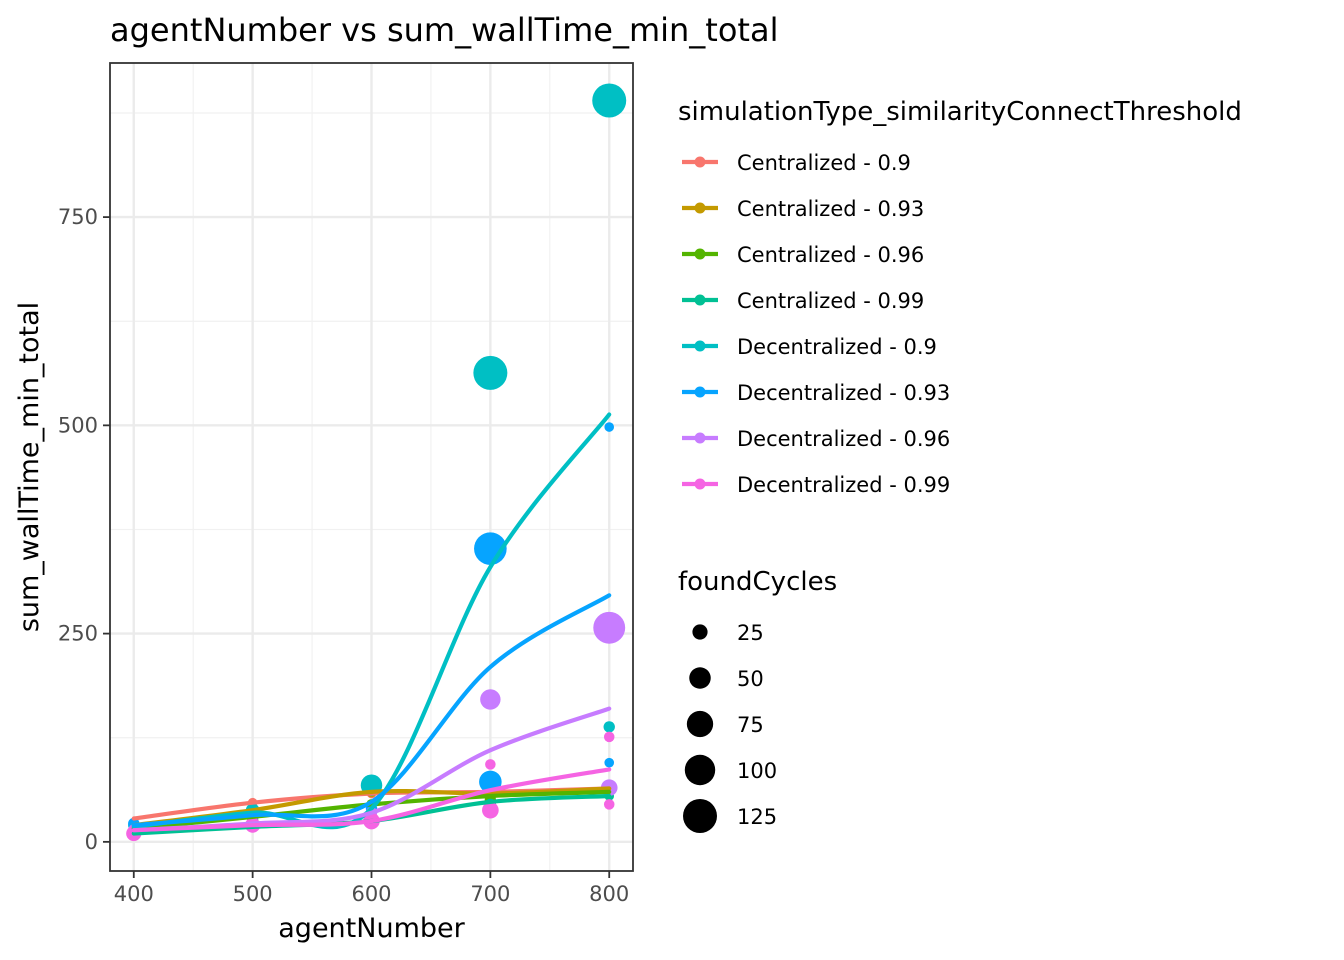 The image size is (1344, 960). Describe the element at coordinates (84, 529) in the screenshot. I see `y-axis-ticks: 0 250 500 750` at that location.